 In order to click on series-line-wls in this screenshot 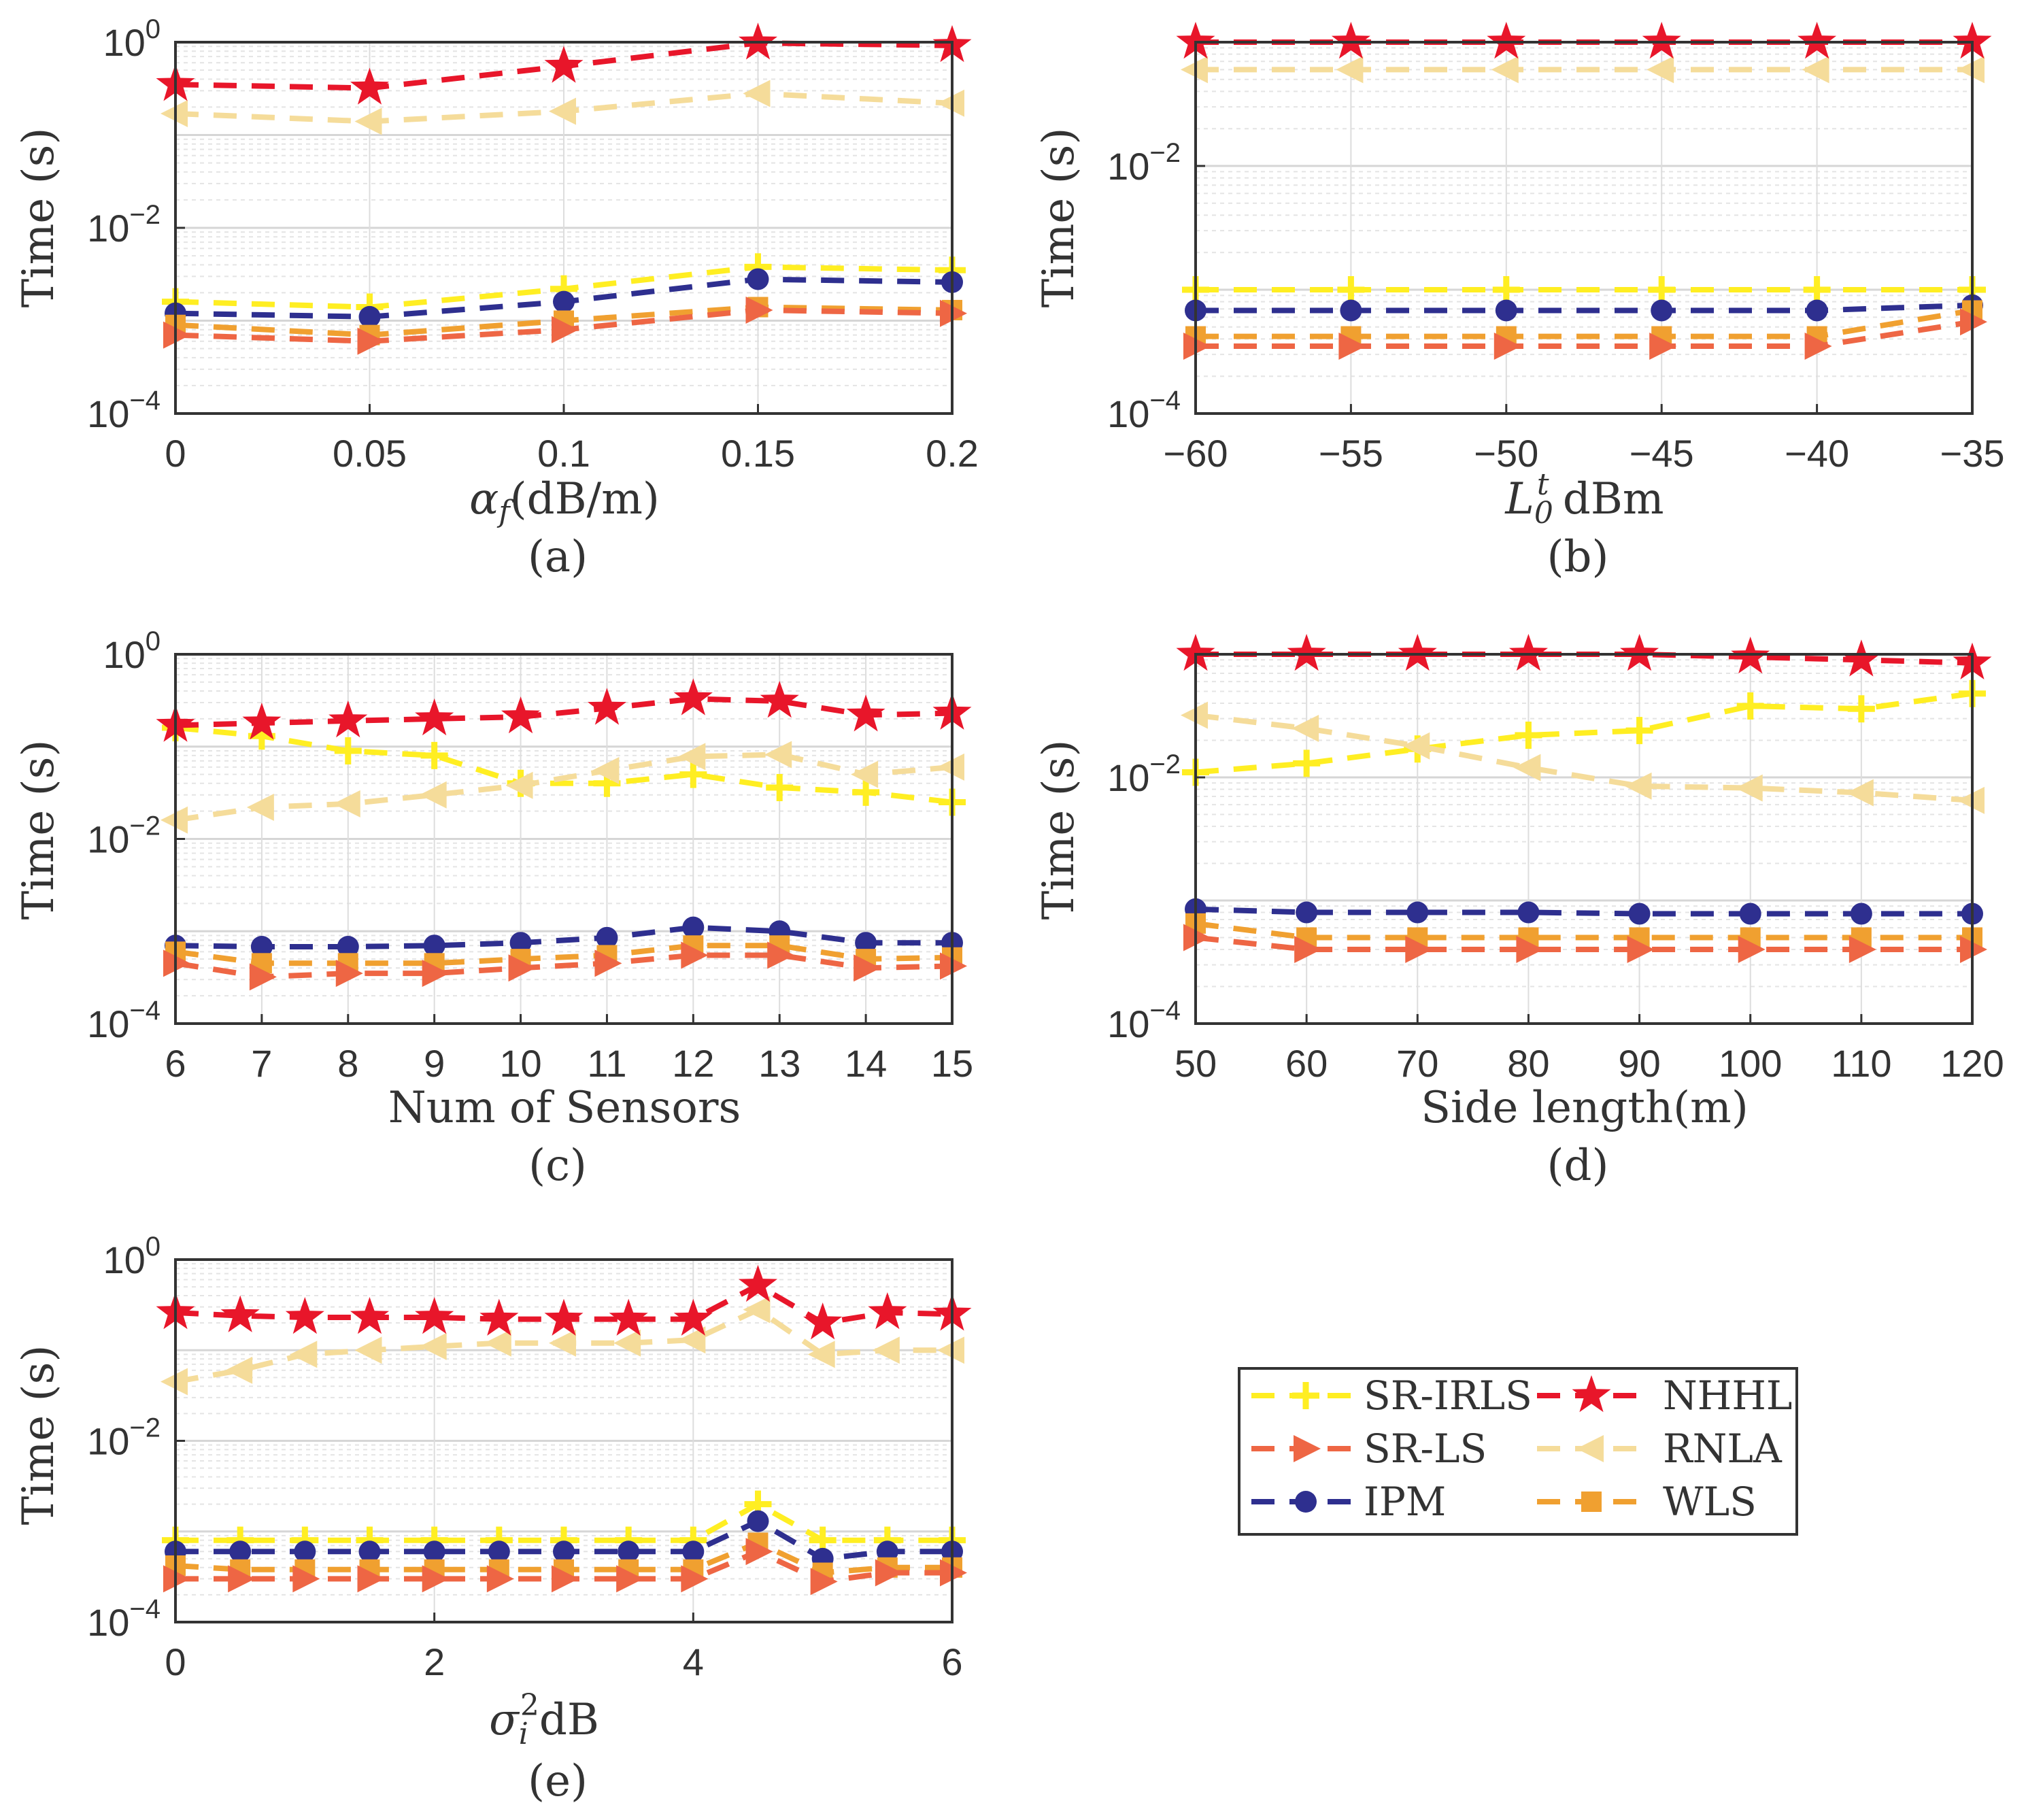, I will do `click(564, 955)`.